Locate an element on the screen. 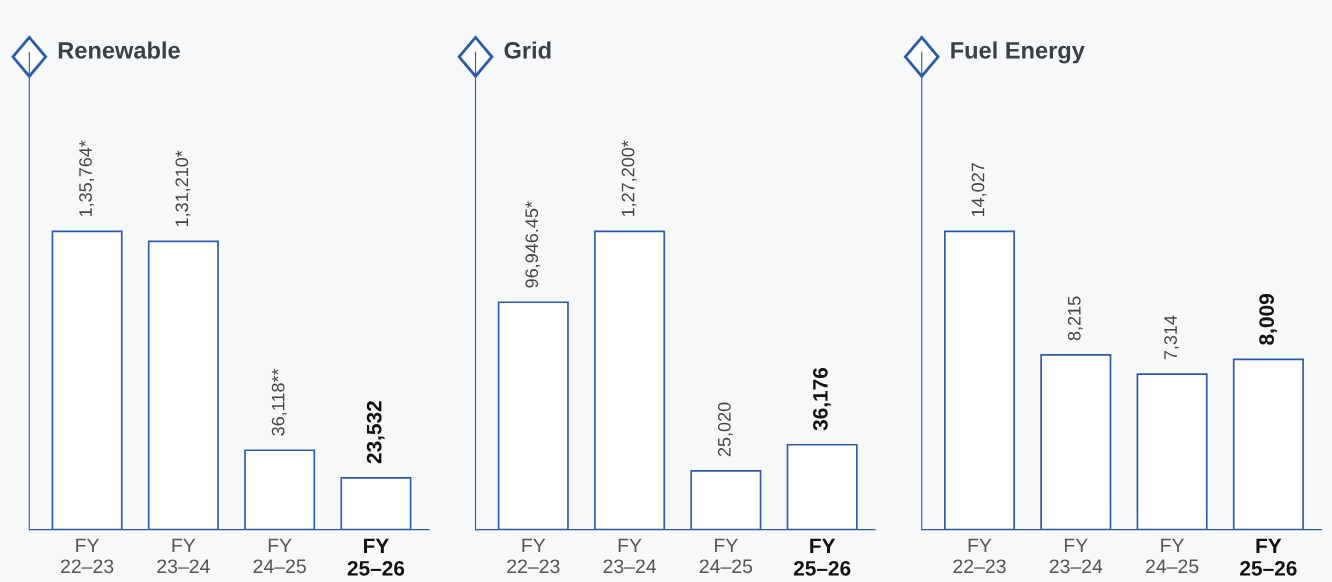 Image resolution: width=1332 pixels, height=582 pixels. data-label: 8,009 is located at coordinates (1268, 319).